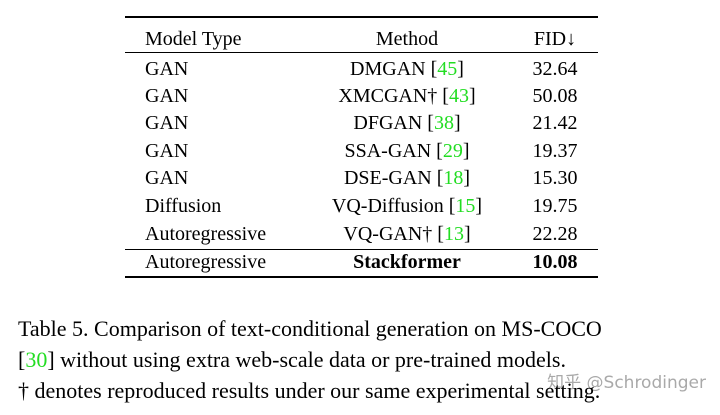  What do you see at coordinates (393, 96) in the screenshot?
I see `method-text: XMCGAN† [` at bounding box center [393, 96].